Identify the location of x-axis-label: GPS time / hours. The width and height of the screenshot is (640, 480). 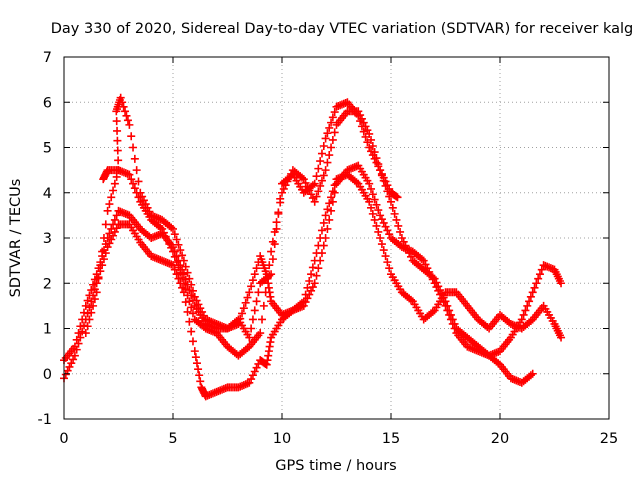
(335, 466).